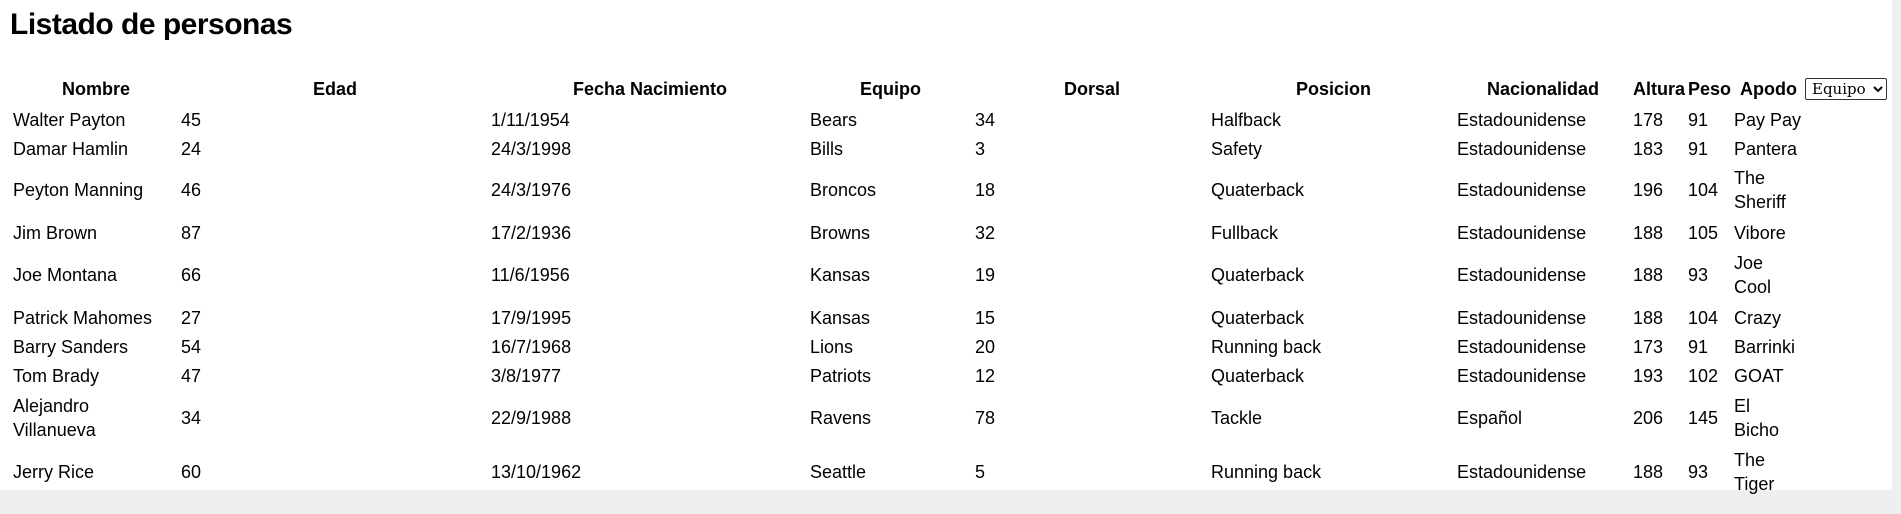 This screenshot has width=1901, height=514. I want to click on cell-nombre: Peyton Manning, so click(78, 190).